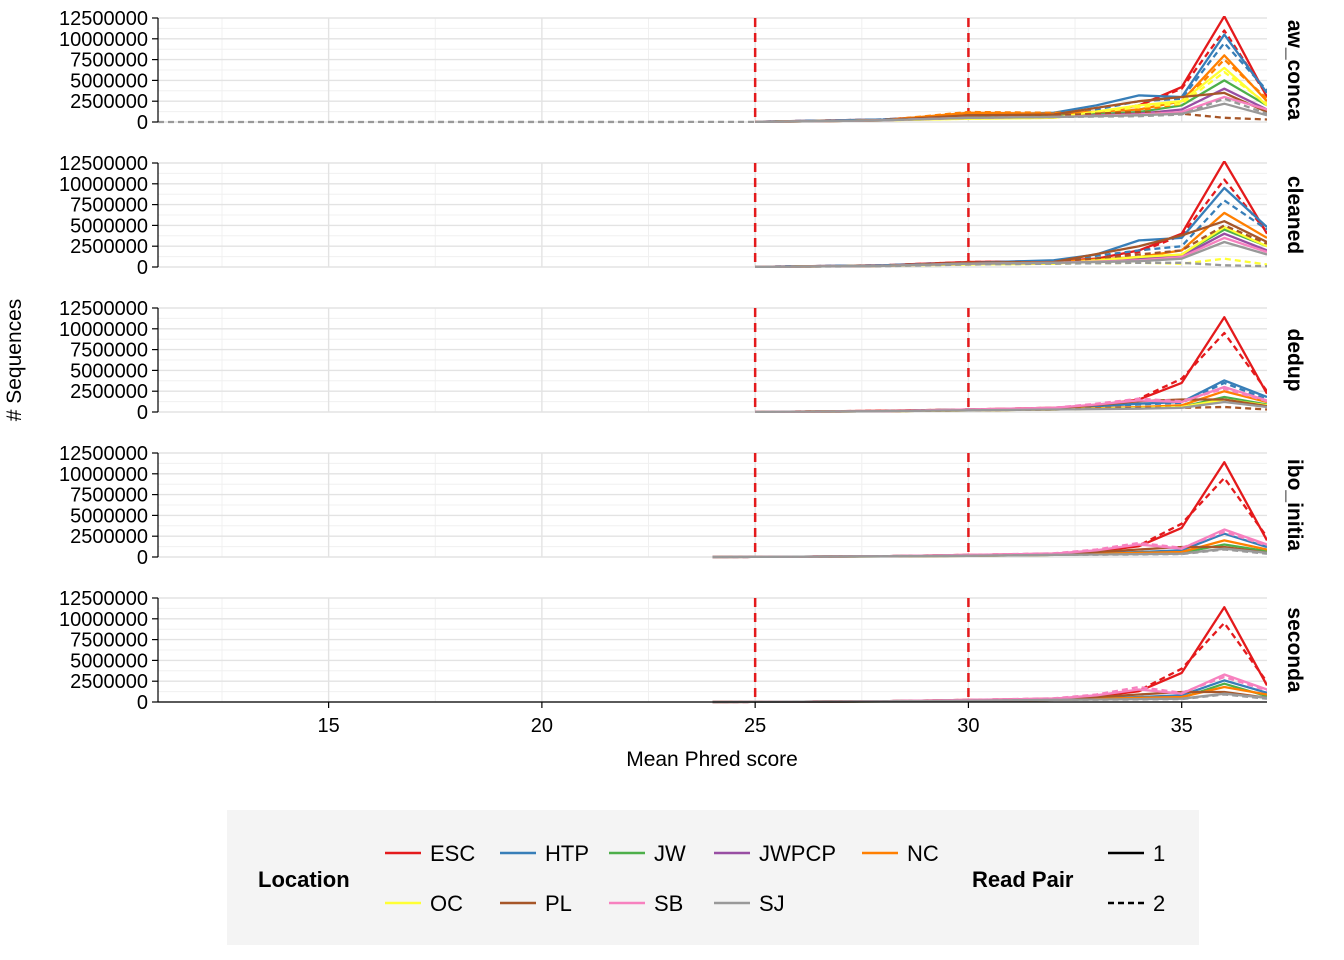  What do you see at coordinates (668, 903) in the screenshot?
I see `legend-label: SB` at bounding box center [668, 903].